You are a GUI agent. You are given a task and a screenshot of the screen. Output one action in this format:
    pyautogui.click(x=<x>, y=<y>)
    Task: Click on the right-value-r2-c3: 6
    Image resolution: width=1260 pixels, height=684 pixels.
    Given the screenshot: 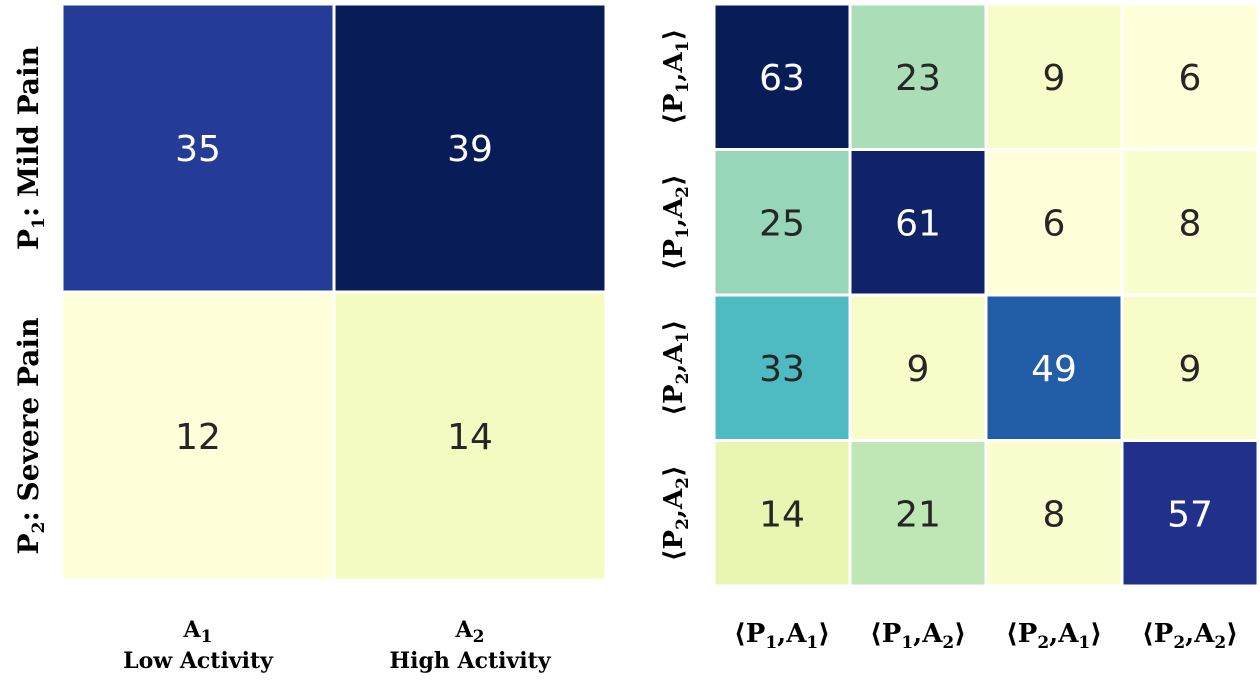 What is the action you would take?
    pyautogui.click(x=1054, y=223)
    